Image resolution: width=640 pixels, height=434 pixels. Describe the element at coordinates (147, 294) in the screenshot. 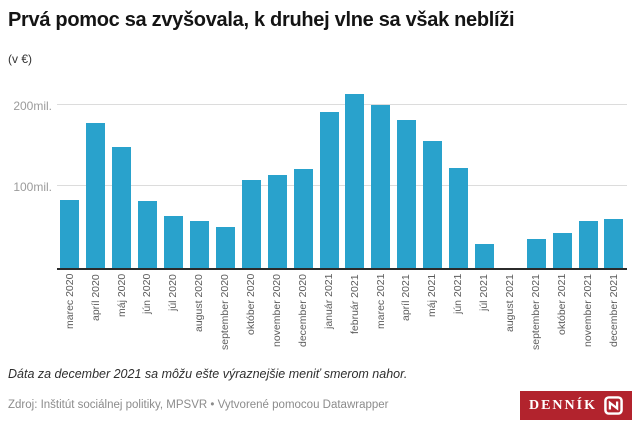

I see `x-axis-tick-label: jún 2020` at that location.